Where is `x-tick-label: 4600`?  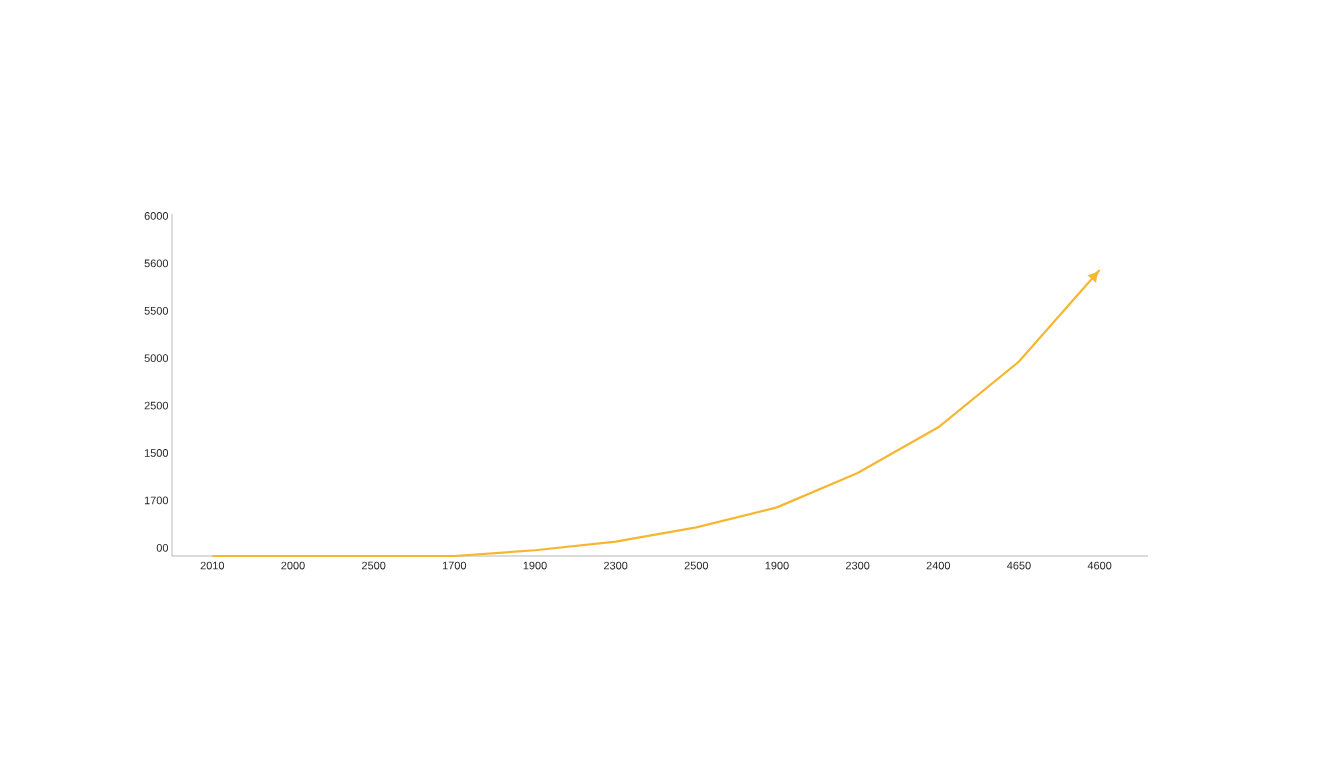
x-tick-label: 4600 is located at coordinates (1099, 565).